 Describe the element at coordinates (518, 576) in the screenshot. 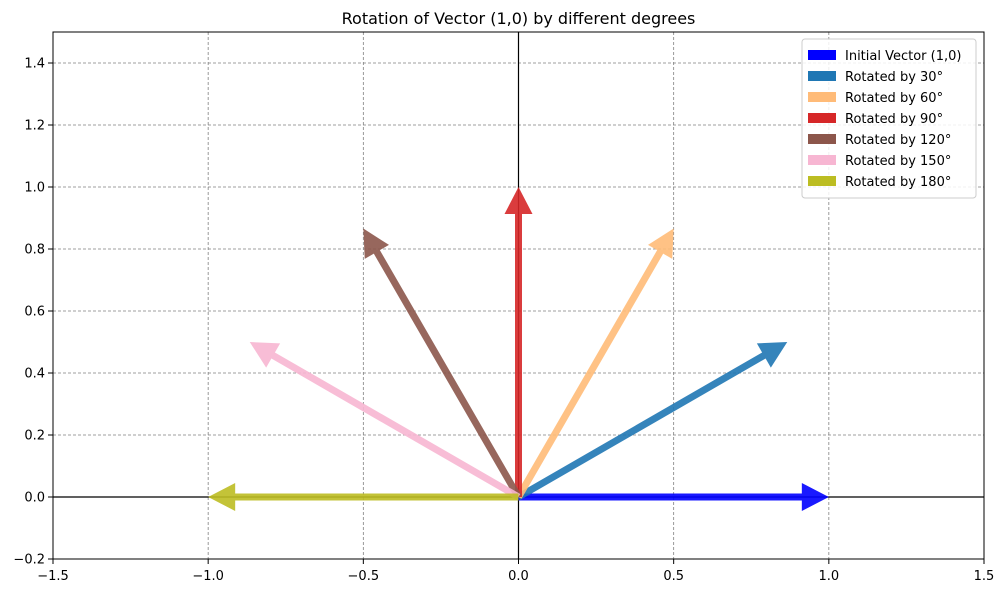

I see `x-tick-label: 0.0` at that location.